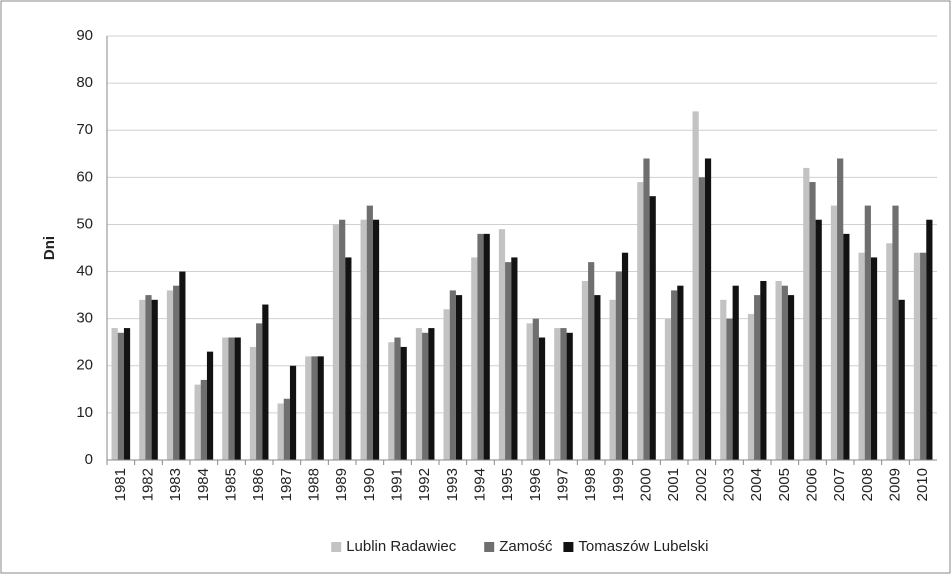 The height and width of the screenshot is (574, 951). What do you see at coordinates (341, 484) in the screenshot?
I see `x-tick-label: 1989` at bounding box center [341, 484].